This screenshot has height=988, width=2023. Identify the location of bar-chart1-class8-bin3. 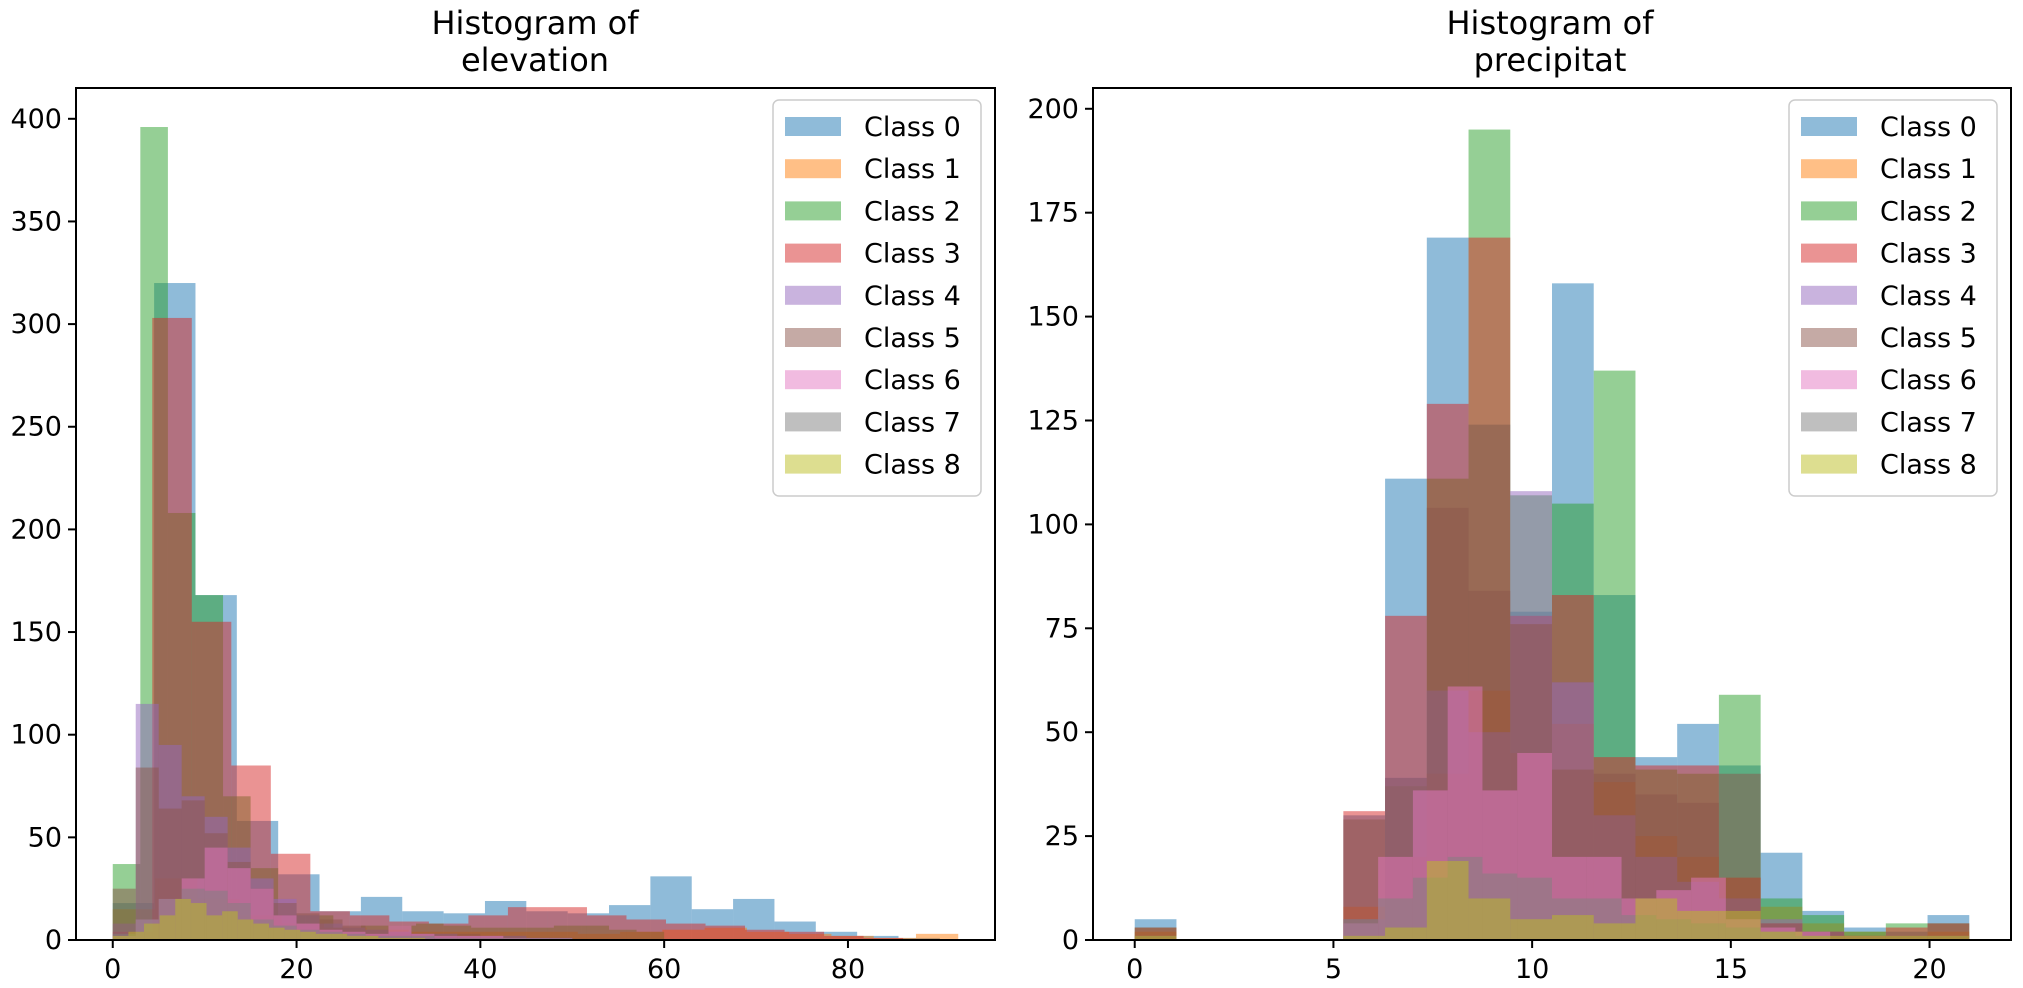
(167, 927).